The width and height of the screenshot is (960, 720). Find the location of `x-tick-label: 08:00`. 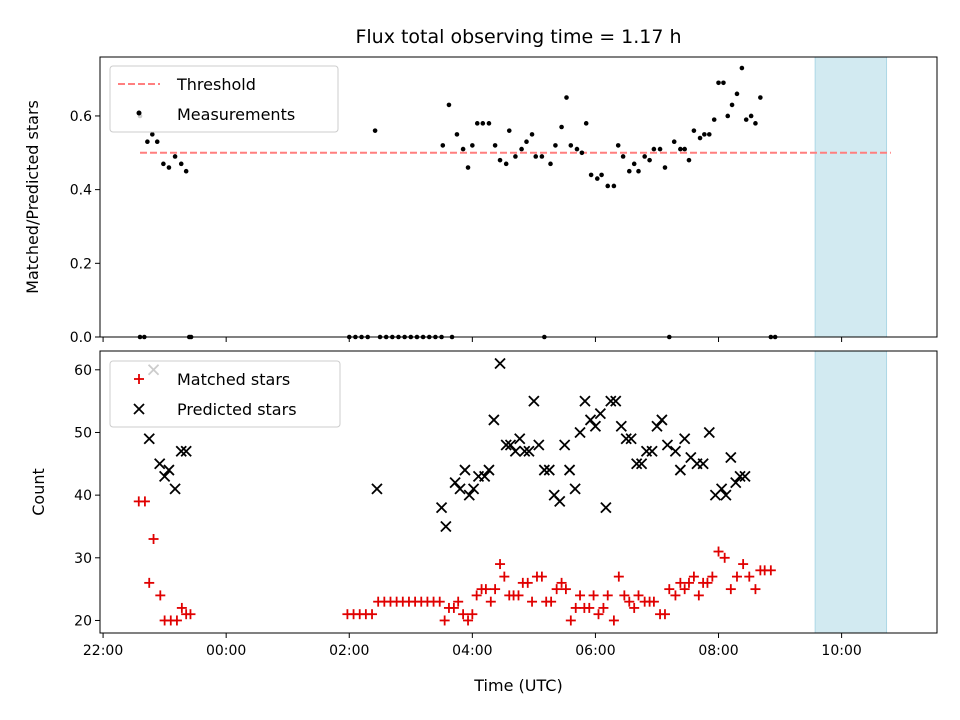

x-tick-label: 08:00 is located at coordinates (718, 651).